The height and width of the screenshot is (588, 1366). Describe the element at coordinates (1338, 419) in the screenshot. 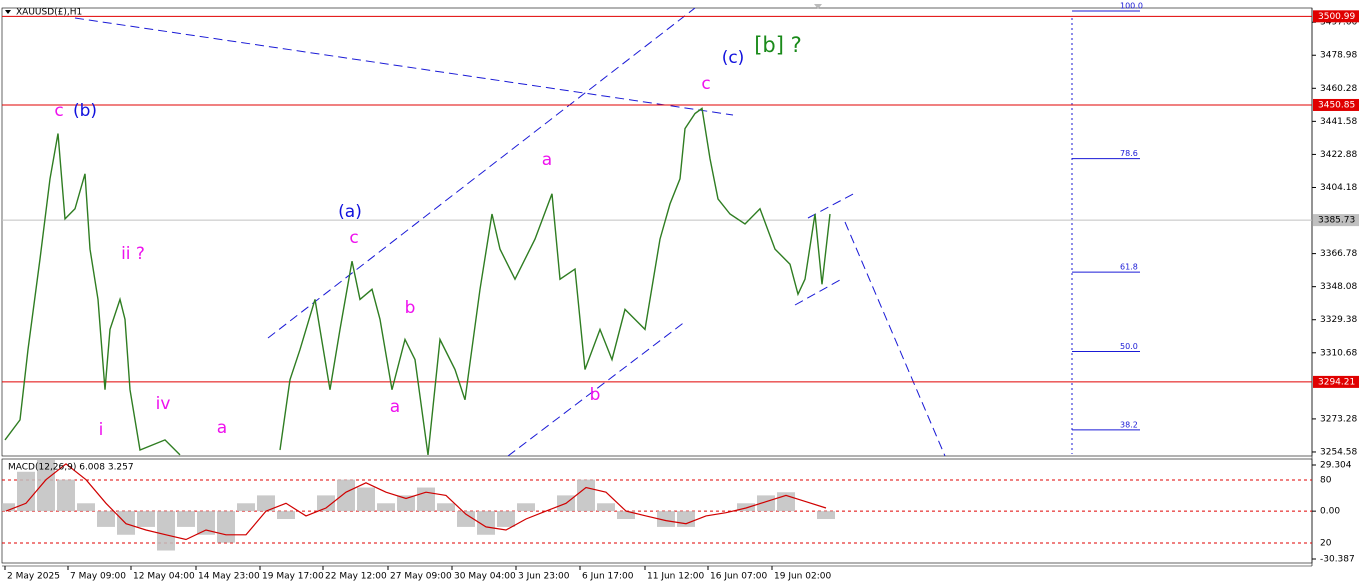

I see `y-tick-label: 3273.28` at that location.